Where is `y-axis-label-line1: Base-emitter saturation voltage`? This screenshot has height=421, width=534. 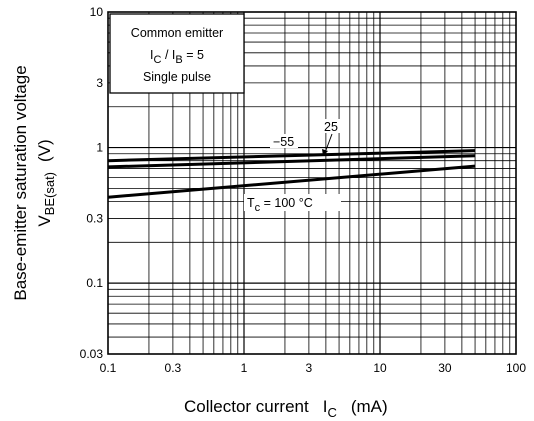 y-axis-label-line1: Base-emitter saturation voltage is located at coordinates (20, 182).